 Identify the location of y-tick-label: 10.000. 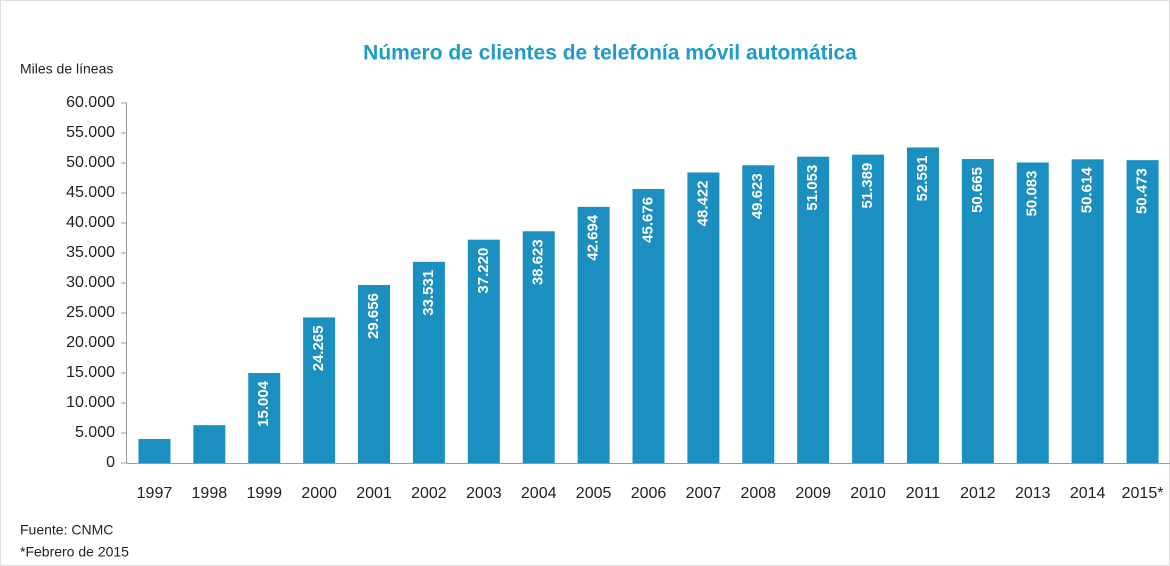
(90, 402).